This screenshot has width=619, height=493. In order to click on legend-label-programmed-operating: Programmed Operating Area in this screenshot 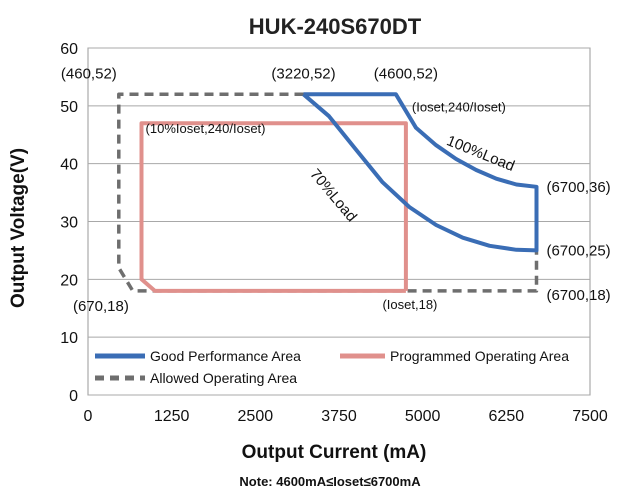, I will do `click(479, 356)`.